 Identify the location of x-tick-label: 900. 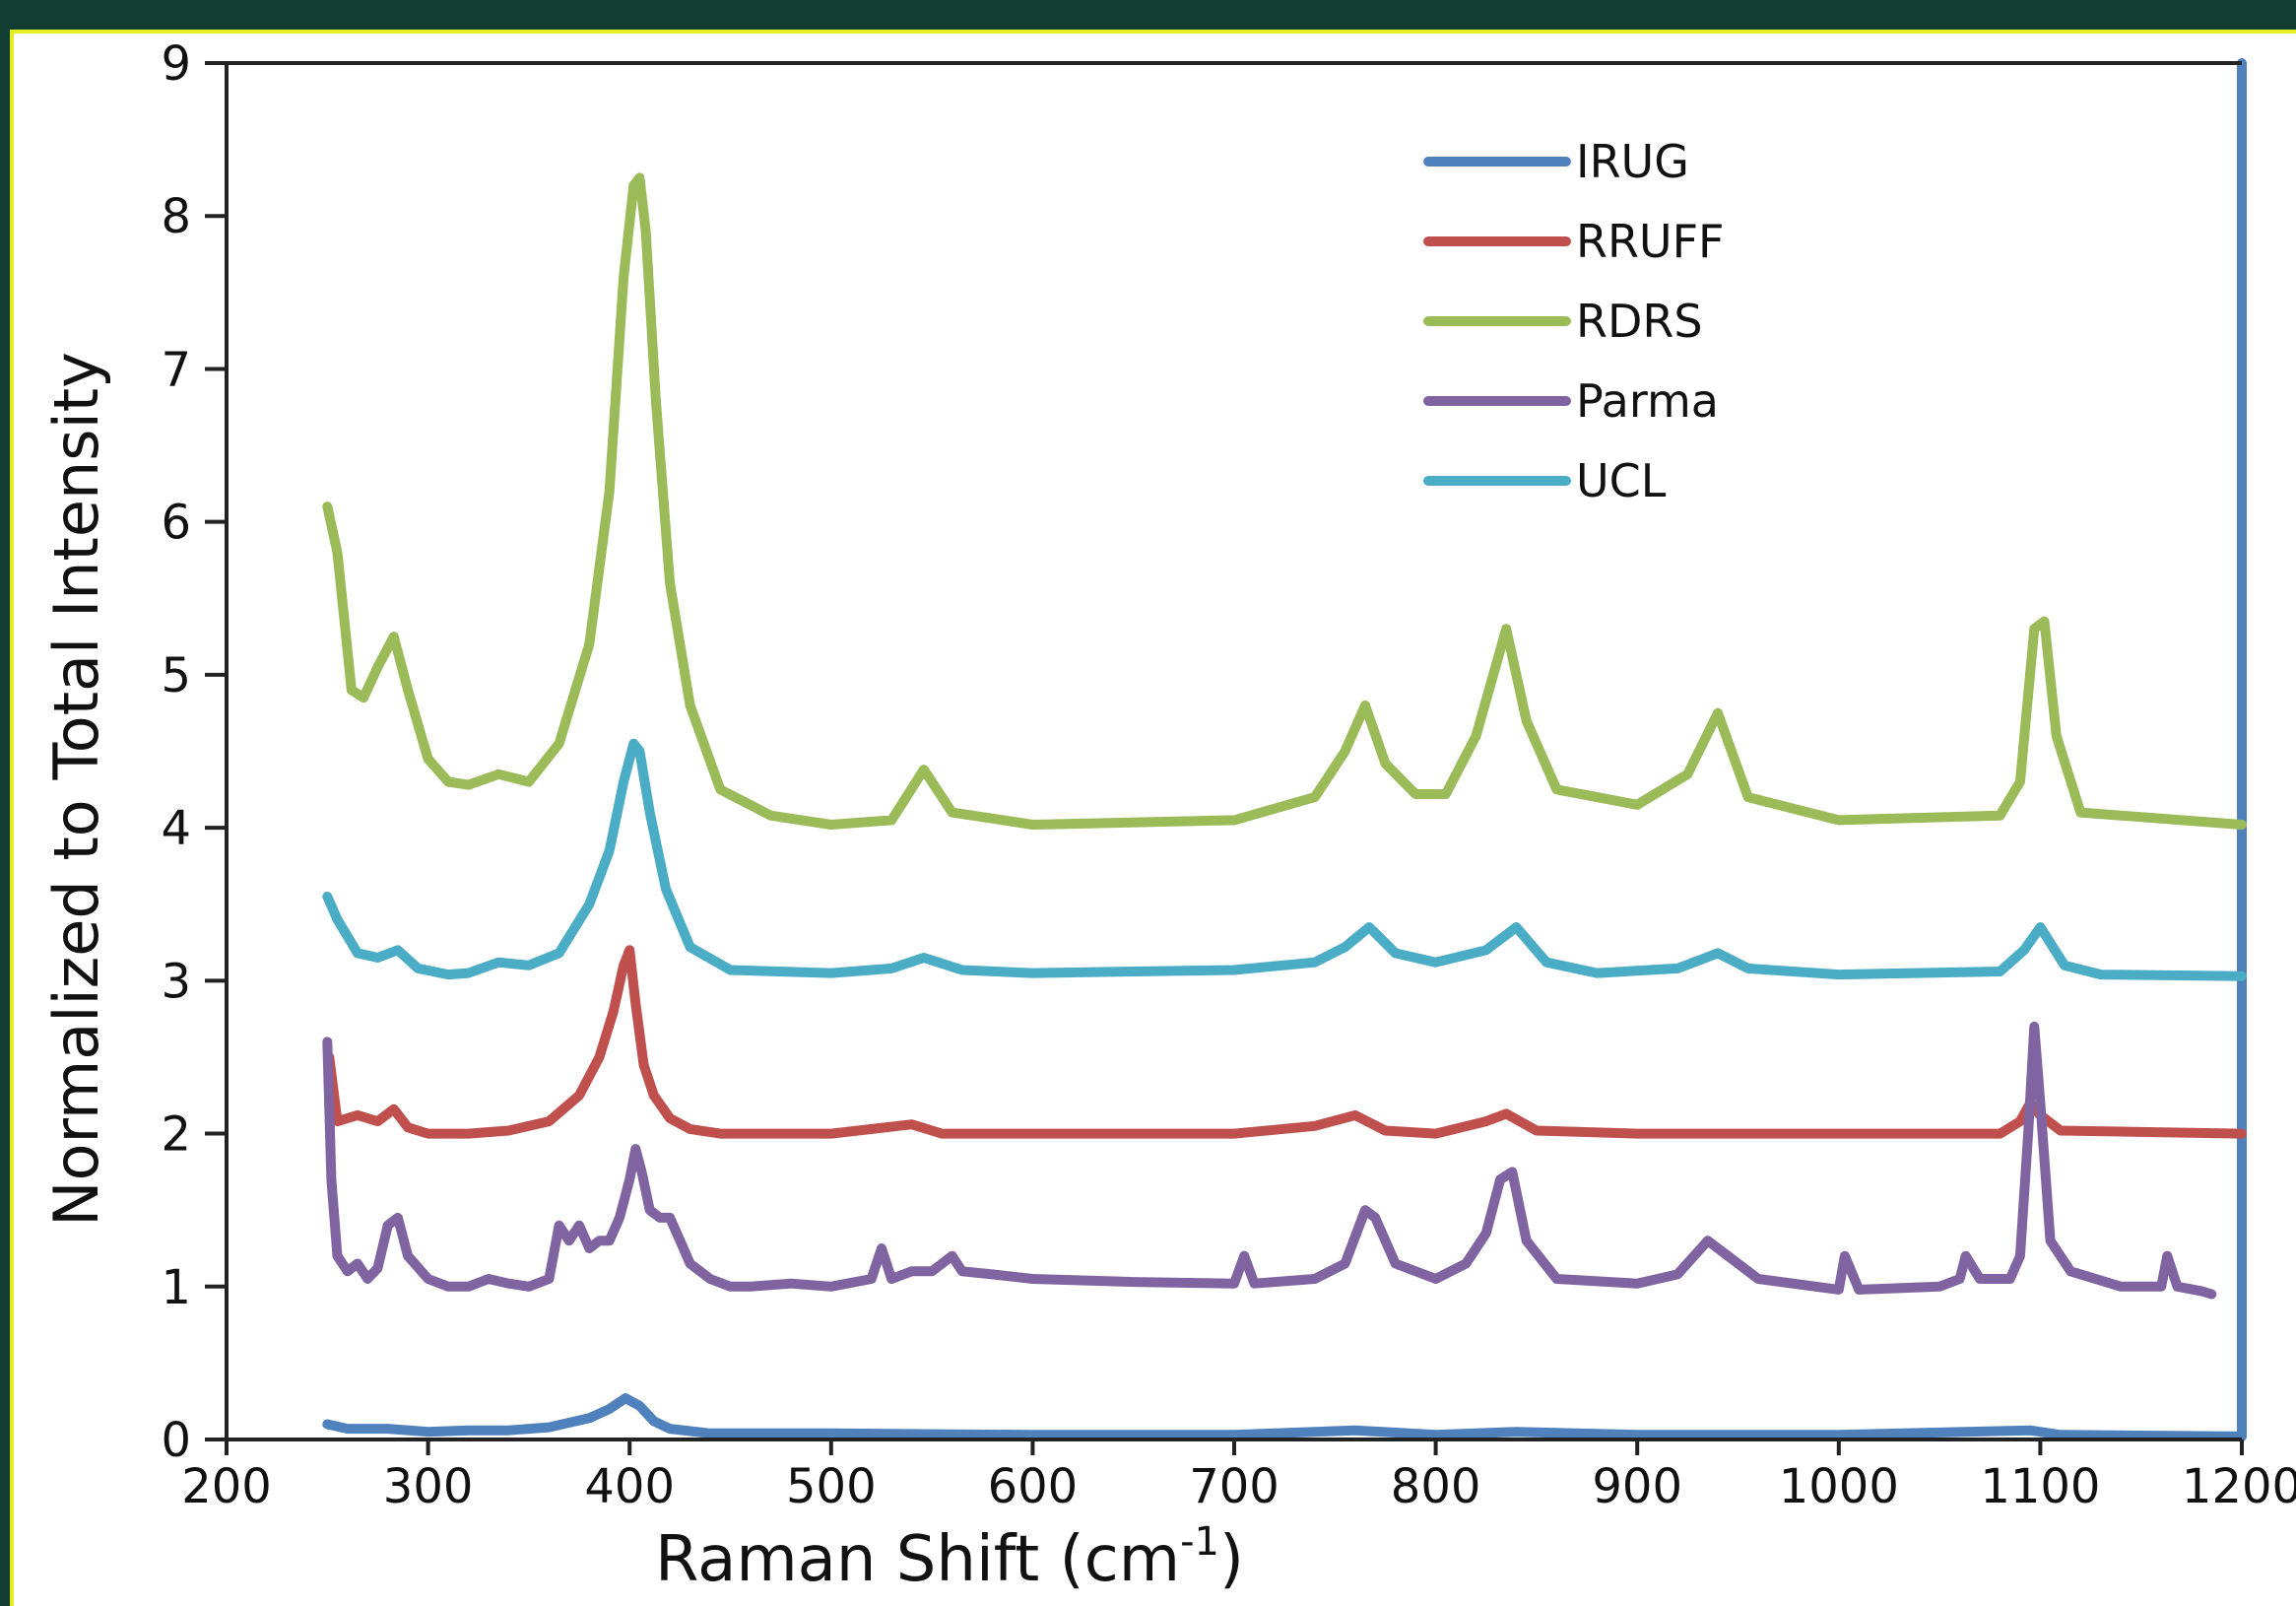
(1637, 1487).